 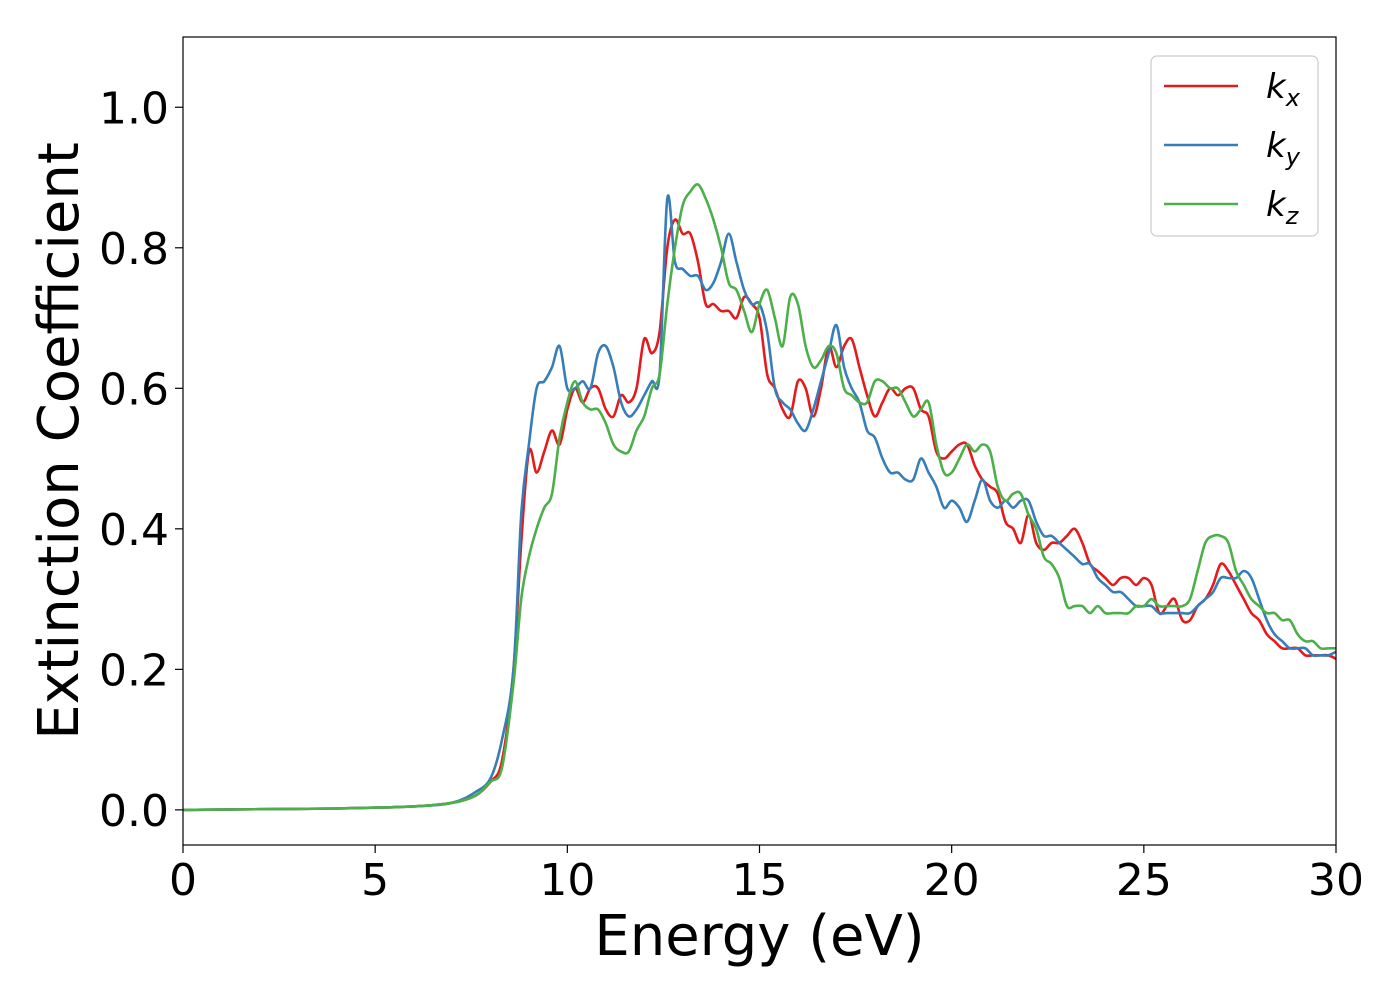 What do you see at coordinates (759, 936) in the screenshot?
I see `x-axis-label: Energy (eV)` at bounding box center [759, 936].